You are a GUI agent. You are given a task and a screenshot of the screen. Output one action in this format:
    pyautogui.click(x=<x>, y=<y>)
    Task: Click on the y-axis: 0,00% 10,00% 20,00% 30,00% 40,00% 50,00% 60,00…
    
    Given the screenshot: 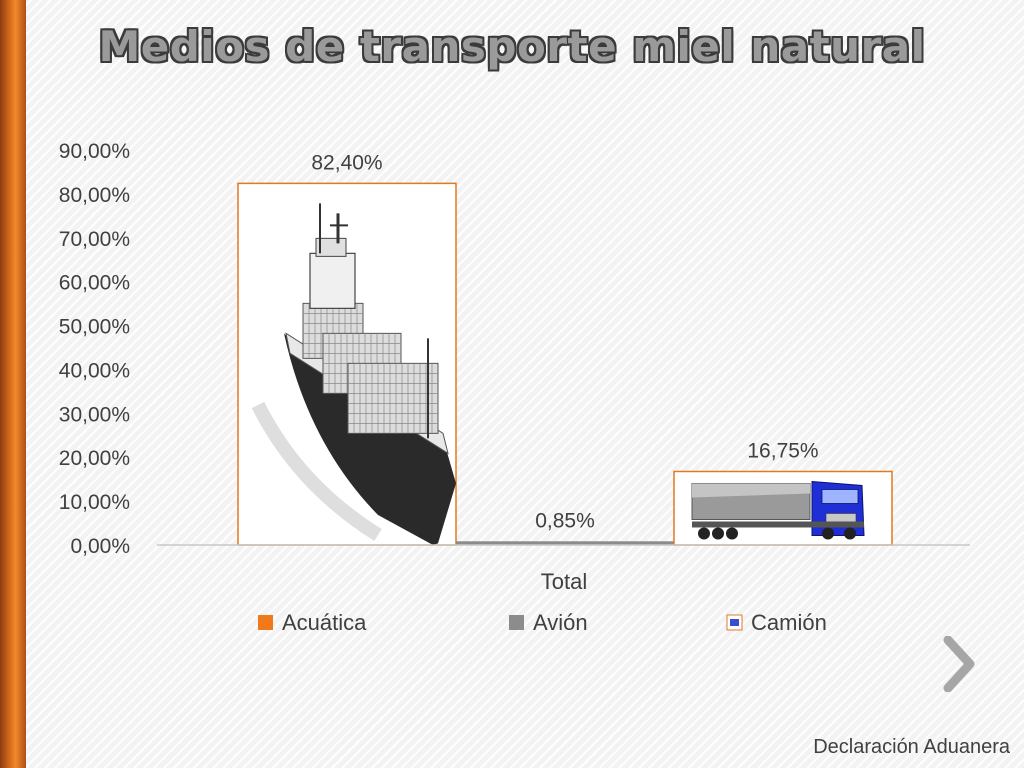 What is the action you would take?
    pyautogui.click(x=94, y=349)
    